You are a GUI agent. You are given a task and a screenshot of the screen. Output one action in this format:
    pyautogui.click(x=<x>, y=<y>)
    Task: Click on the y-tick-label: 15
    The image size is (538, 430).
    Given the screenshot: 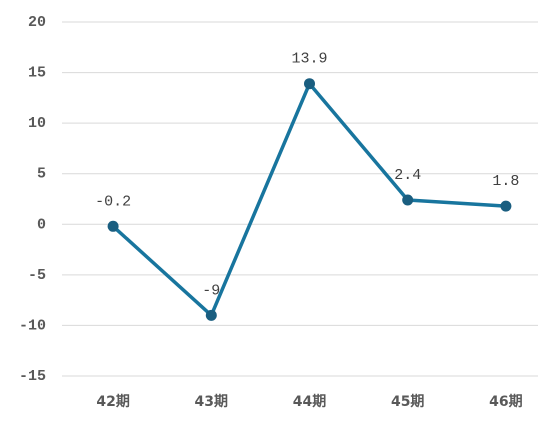 What is the action you would take?
    pyautogui.click(x=37, y=73)
    